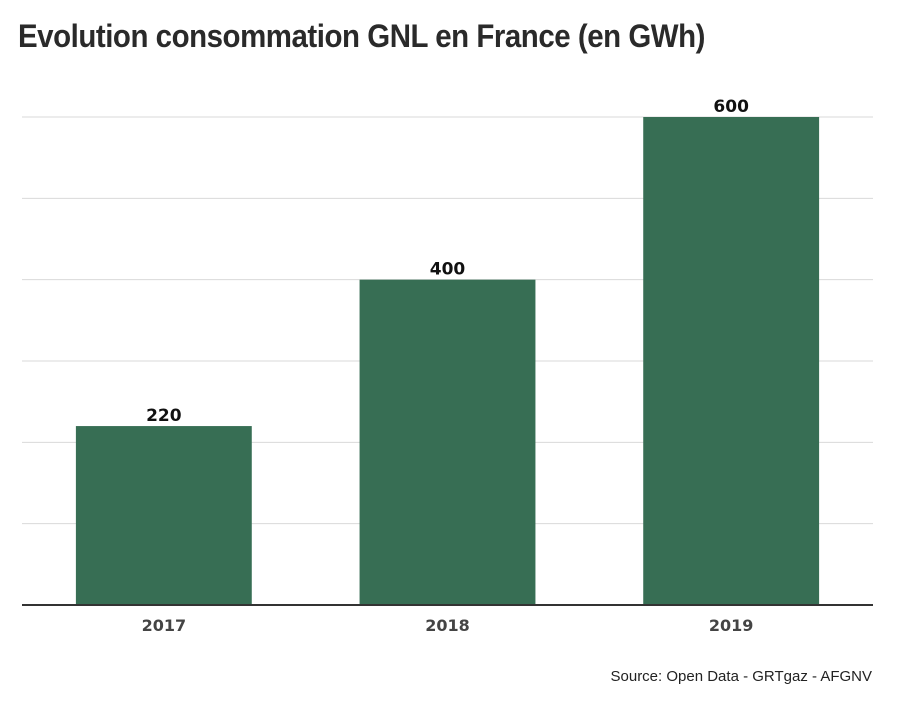 This screenshot has height=706, width=908. What do you see at coordinates (164, 416) in the screenshot?
I see `data-label-2017: 220` at bounding box center [164, 416].